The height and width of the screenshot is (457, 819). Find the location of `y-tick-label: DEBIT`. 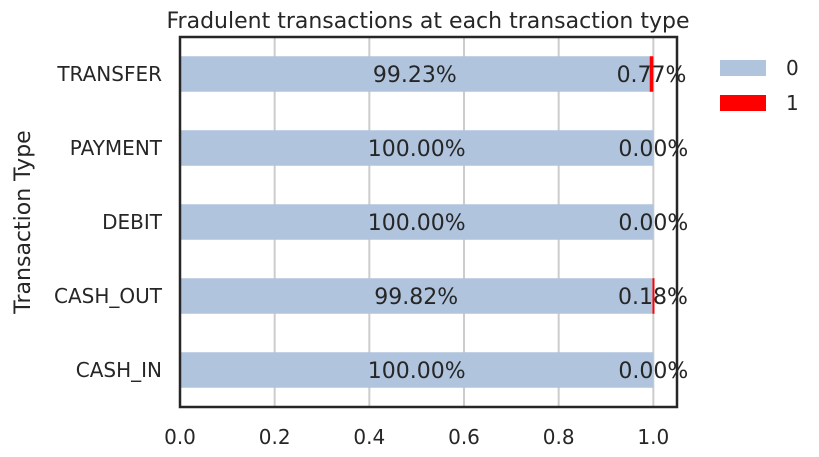

y-tick-label: DEBIT is located at coordinates (132, 222).